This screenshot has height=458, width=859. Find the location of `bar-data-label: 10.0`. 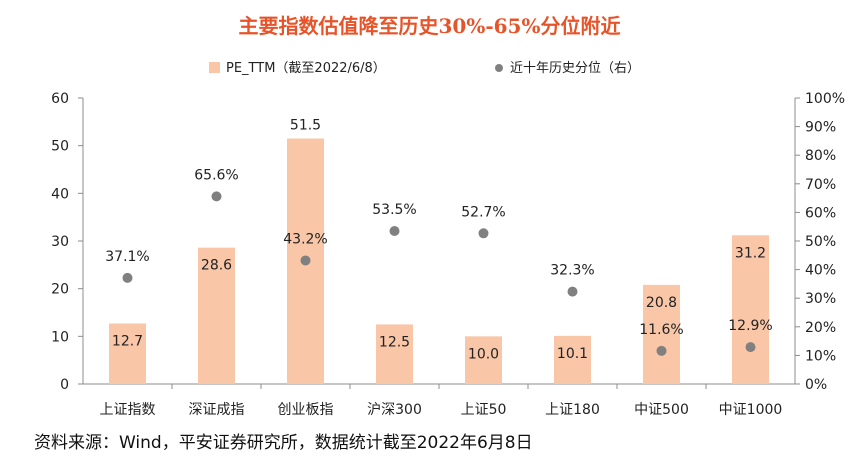

bar-data-label: 10.0 is located at coordinates (483, 354).